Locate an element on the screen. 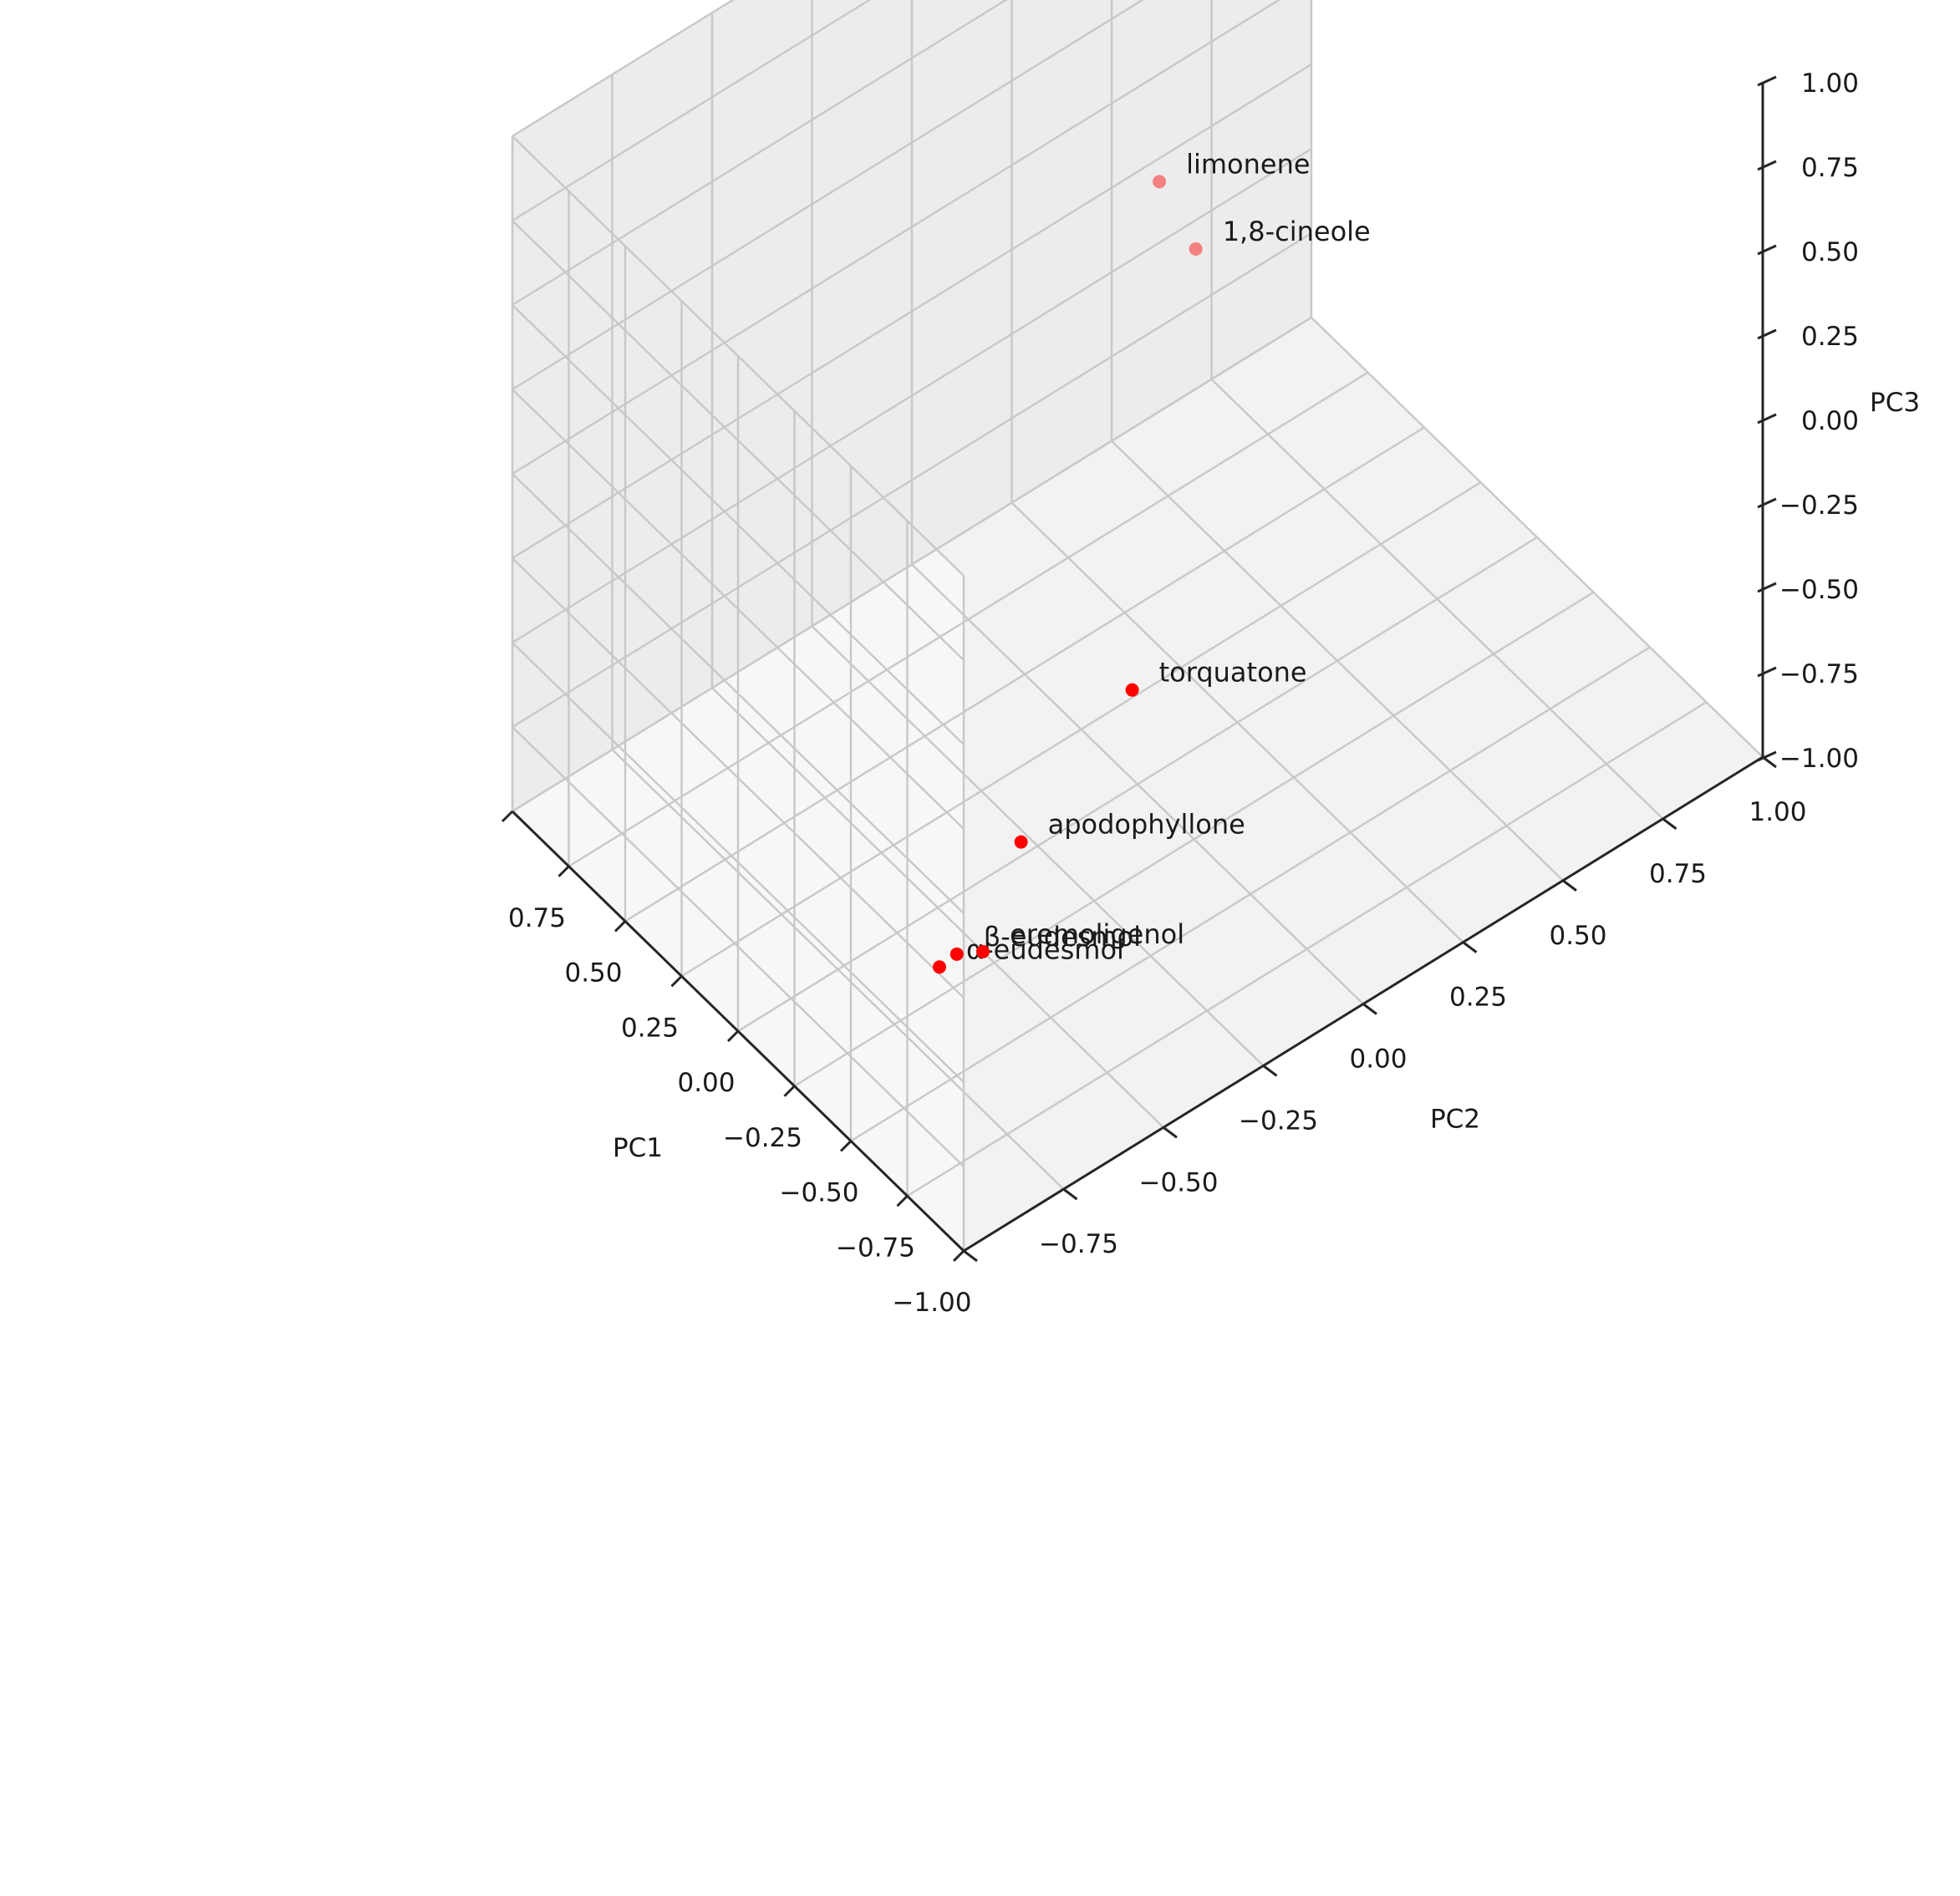 The height and width of the screenshot is (1896, 1960). y-tick-label: 0.00 is located at coordinates (1378, 1060).